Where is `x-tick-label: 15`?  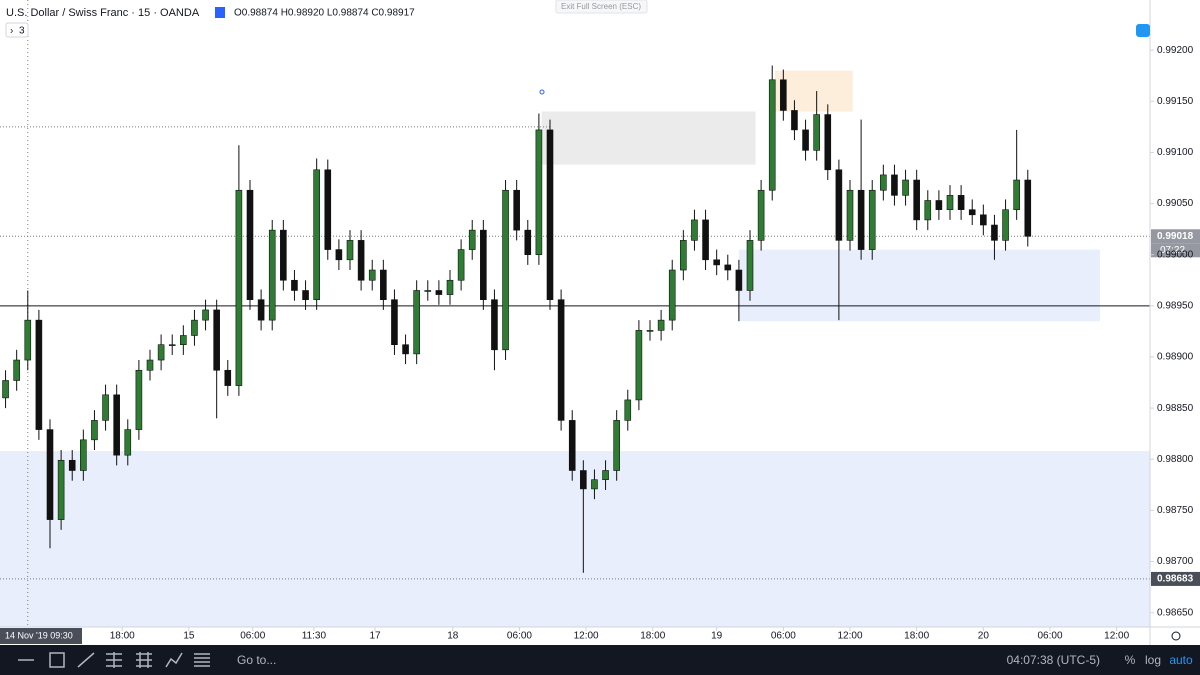 x-tick-label: 15 is located at coordinates (189, 636).